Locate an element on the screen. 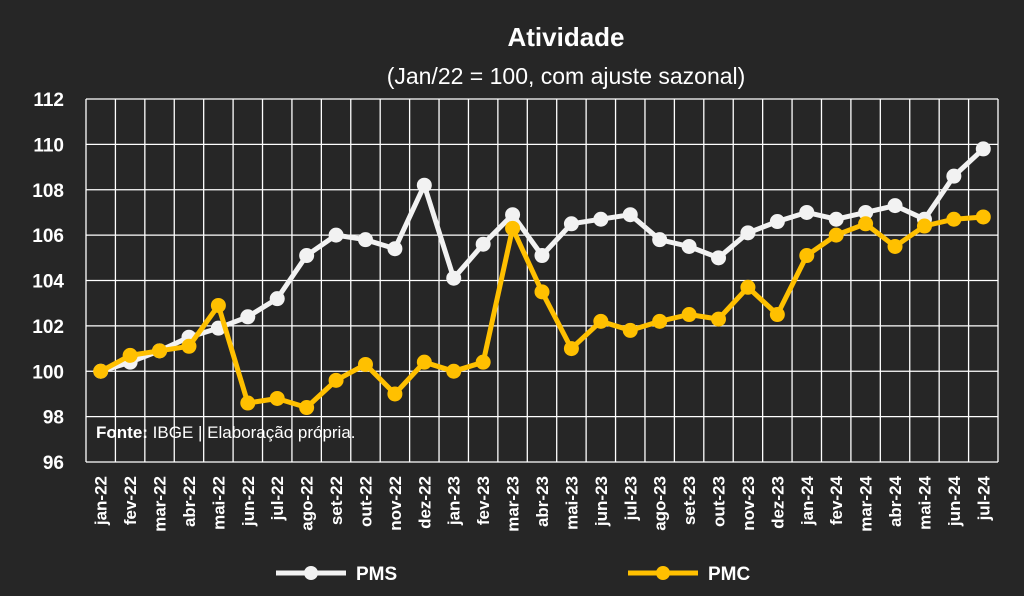 The image size is (1024, 596). y-tick-label: 106 is located at coordinates (48, 236).